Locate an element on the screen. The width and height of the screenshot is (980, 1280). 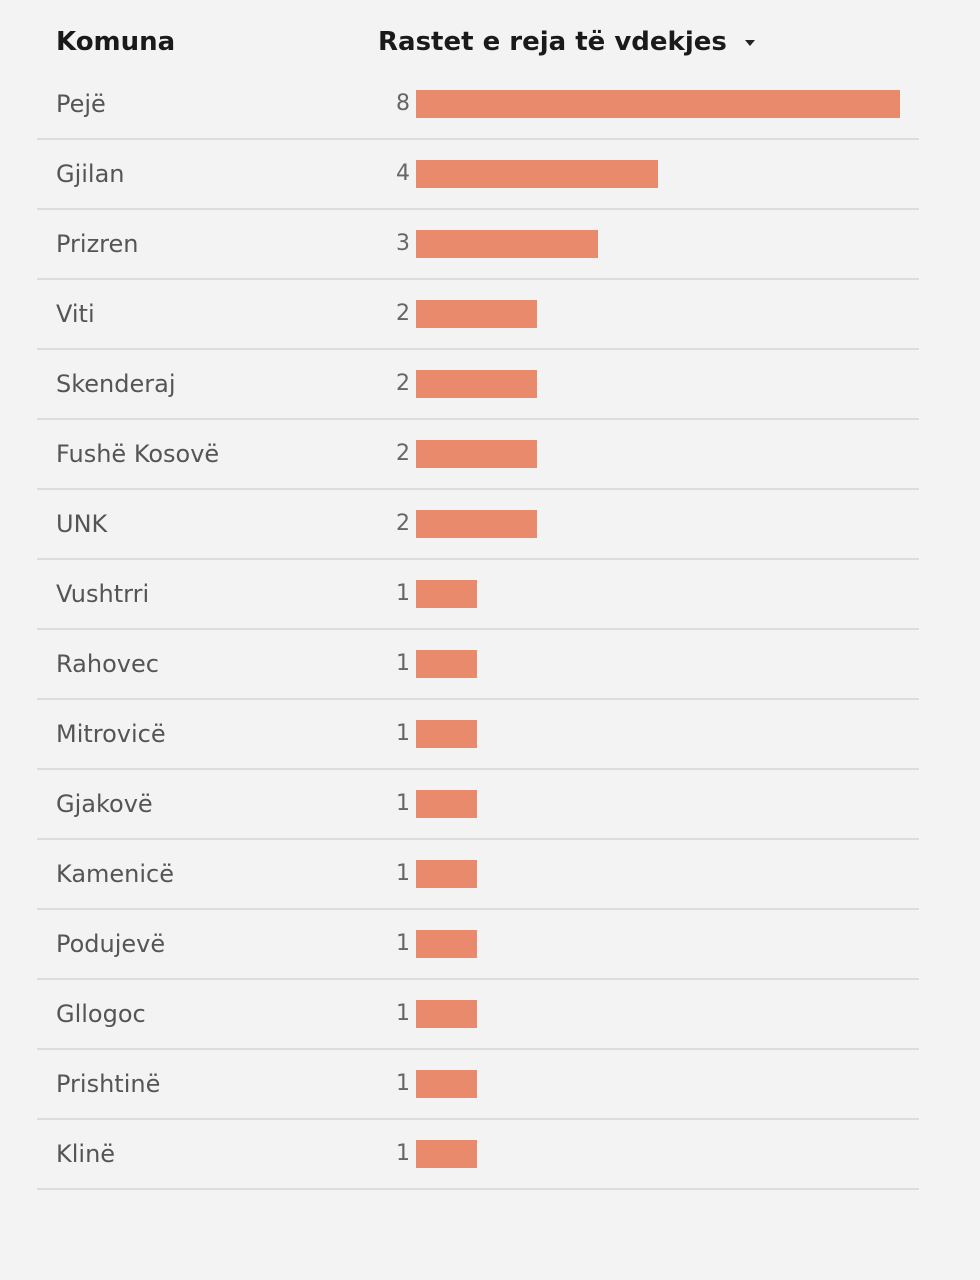
column-header-deaths: Rastet e reja të vdekjes is located at coordinates (566, 42).